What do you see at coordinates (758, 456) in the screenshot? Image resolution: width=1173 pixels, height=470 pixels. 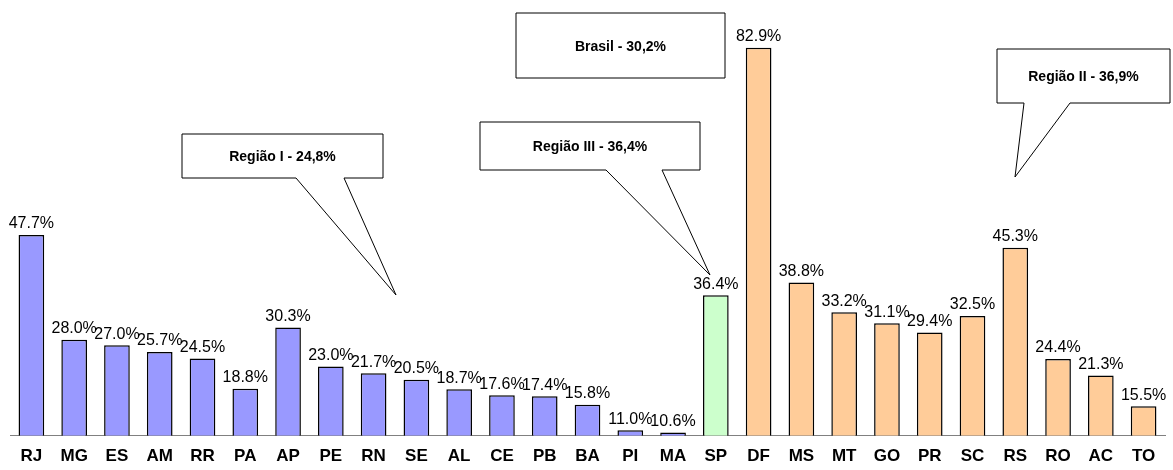 I see `x-tick-label: DF` at bounding box center [758, 456].